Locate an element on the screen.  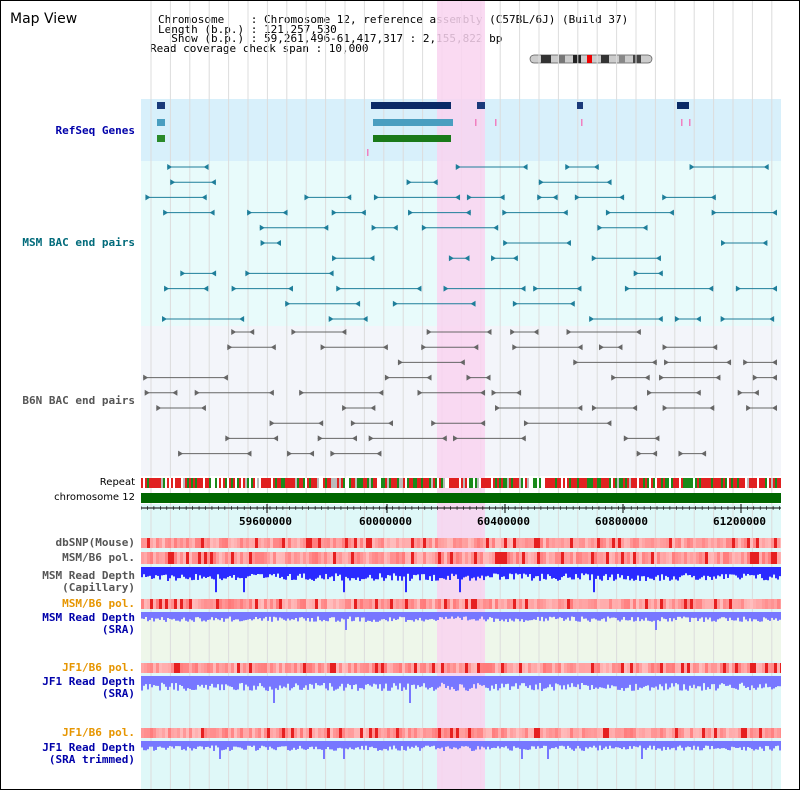
chromosome-ideogram is located at coordinates (592, 59).